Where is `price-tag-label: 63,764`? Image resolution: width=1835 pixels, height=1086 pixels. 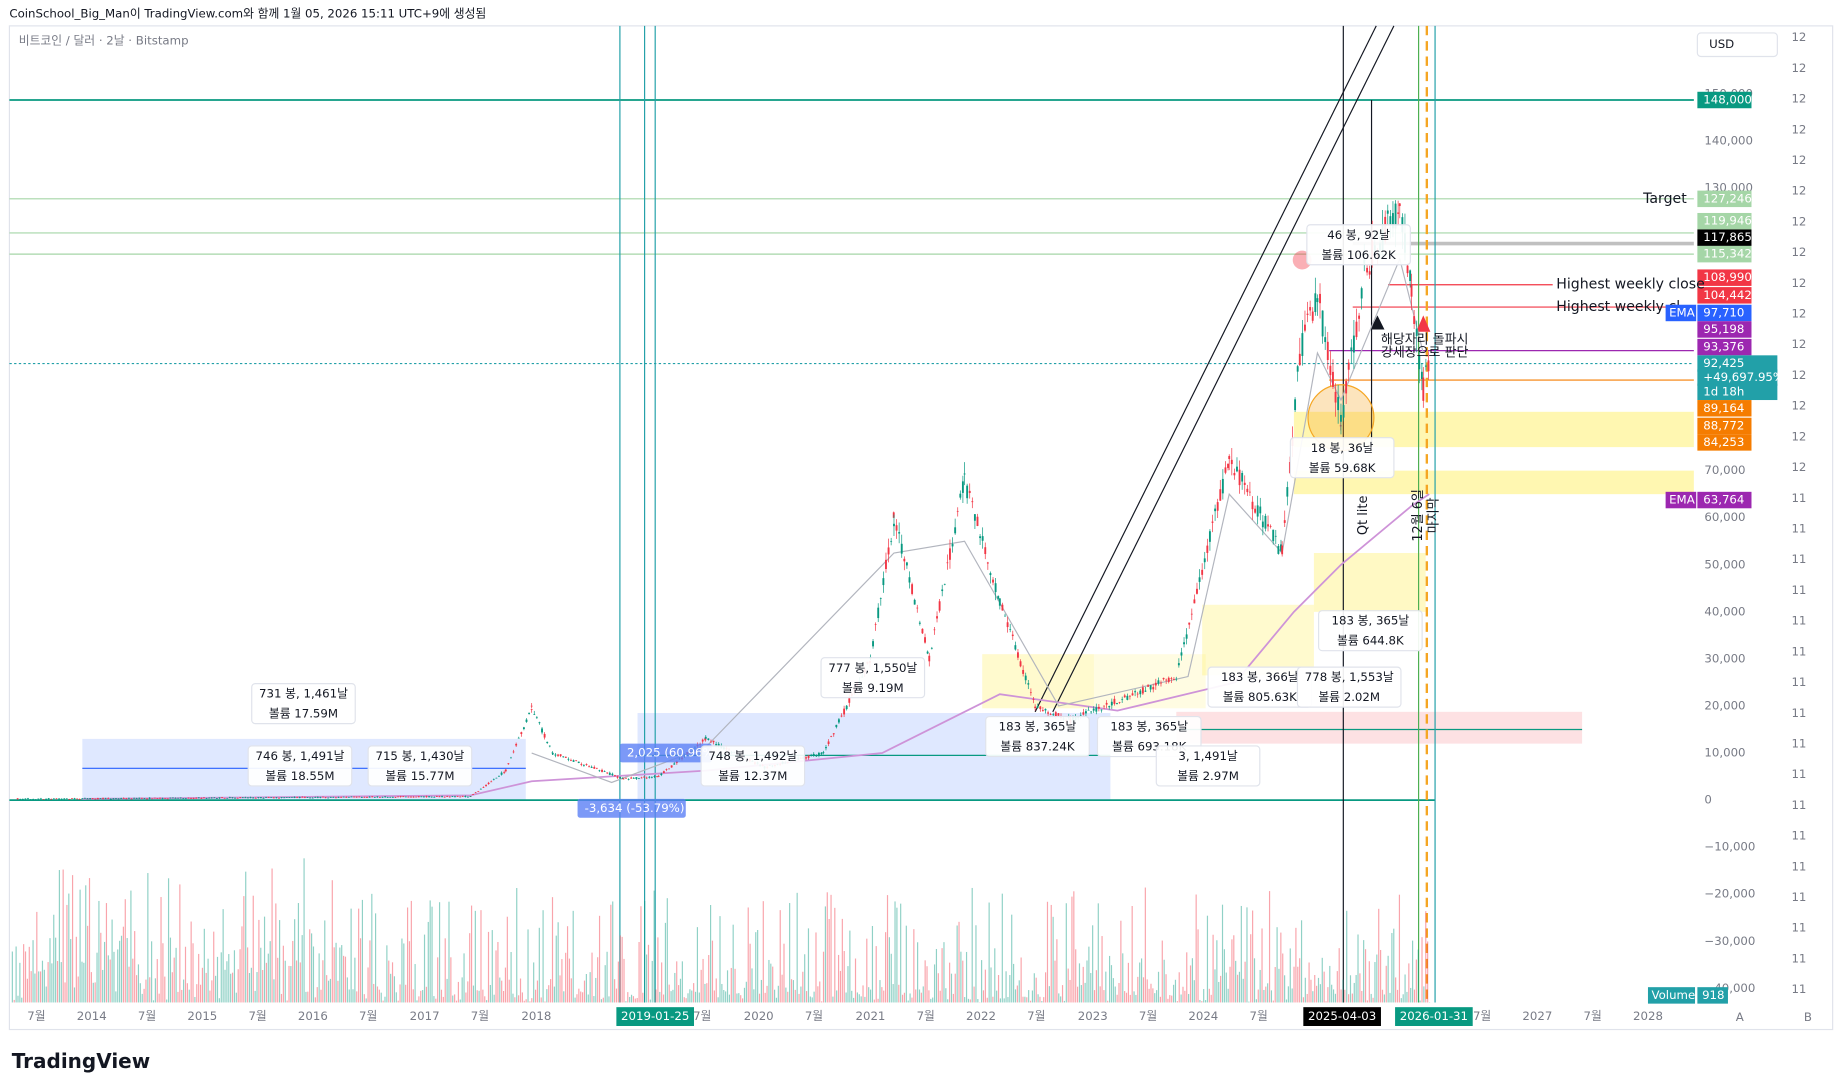
price-tag-label: 63,764 is located at coordinates (1723, 500).